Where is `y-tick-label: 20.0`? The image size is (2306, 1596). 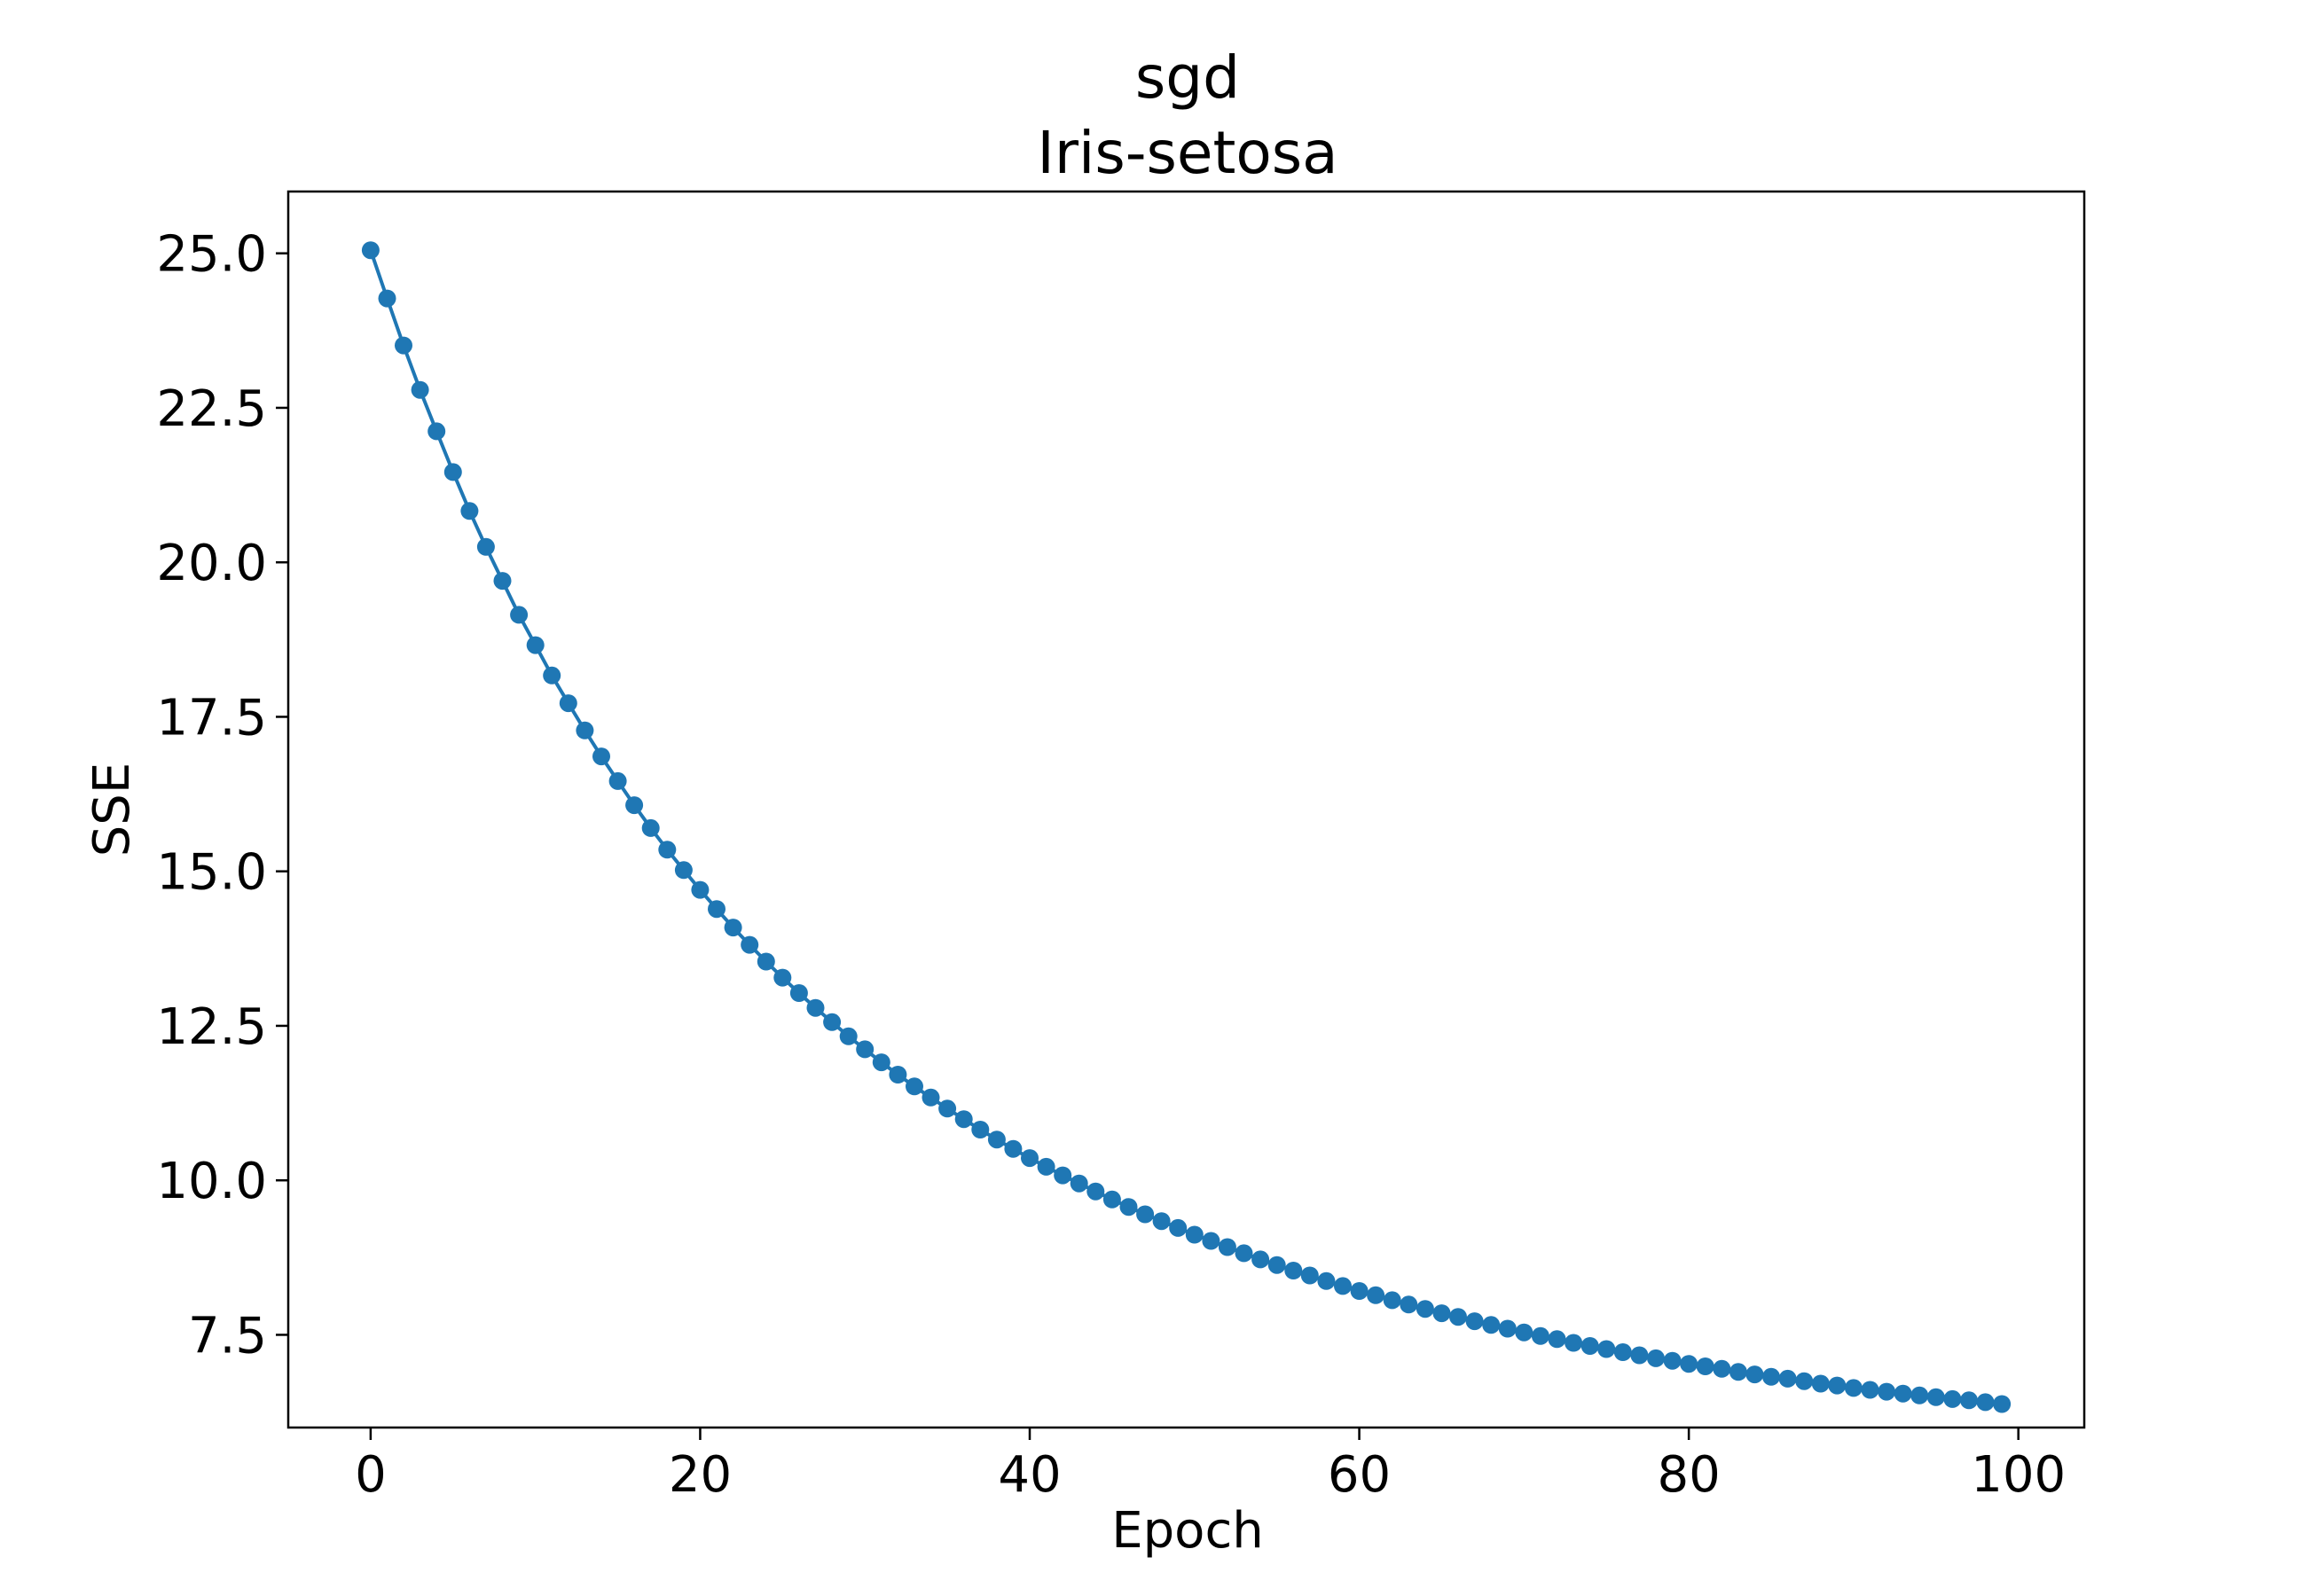
y-tick-label: 20.0 is located at coordinates (211, 564).